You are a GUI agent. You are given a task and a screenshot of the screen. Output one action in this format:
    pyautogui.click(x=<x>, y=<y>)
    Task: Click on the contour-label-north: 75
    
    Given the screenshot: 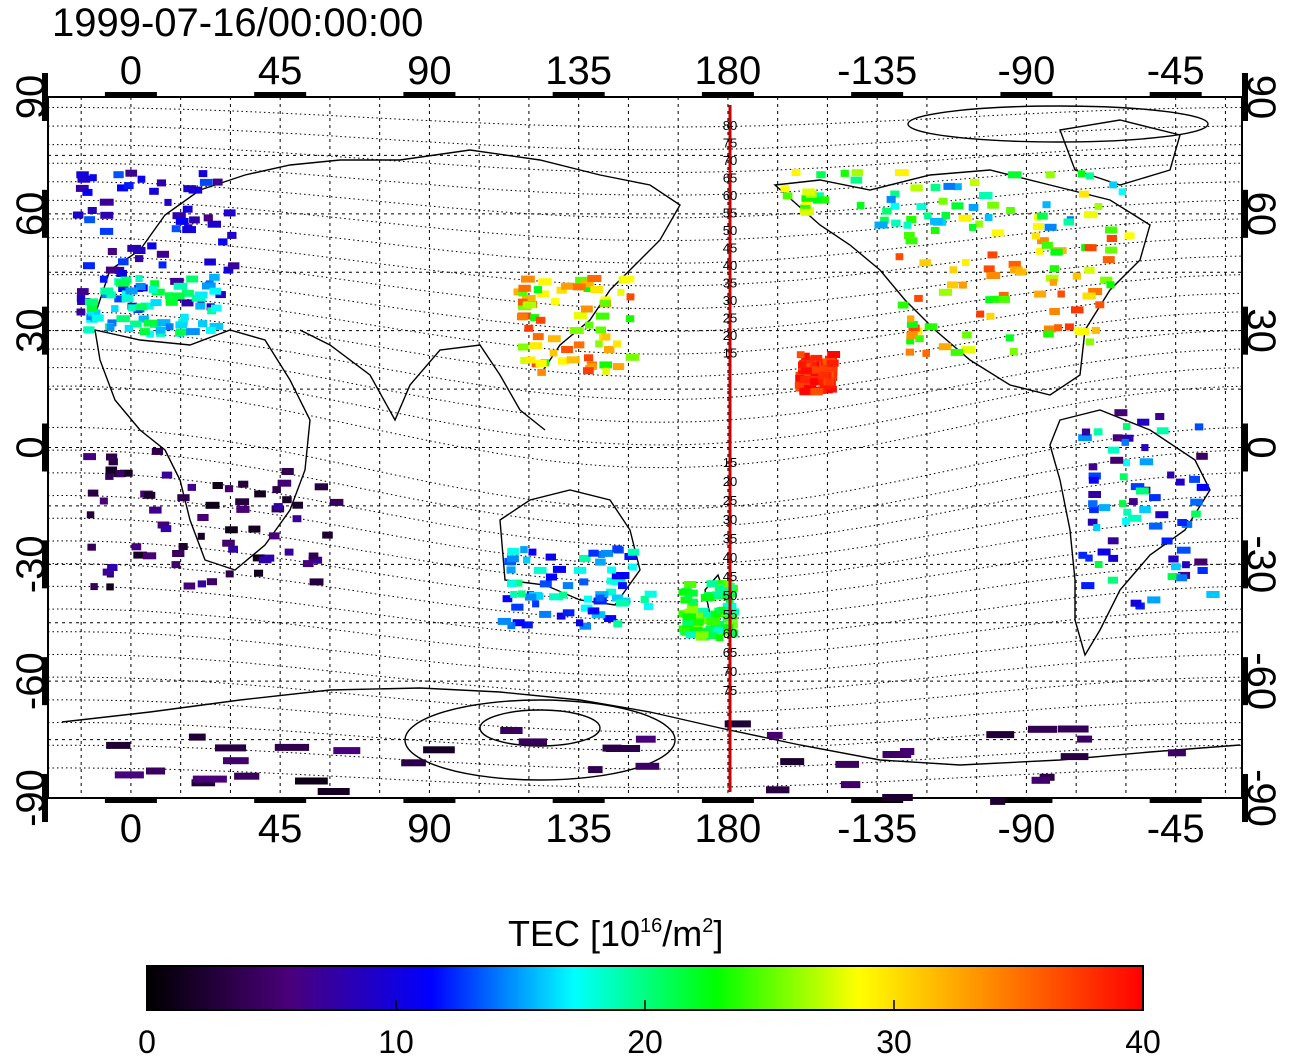 What is the action you would take?
    pyautogui.click(x=730, y=143)
    